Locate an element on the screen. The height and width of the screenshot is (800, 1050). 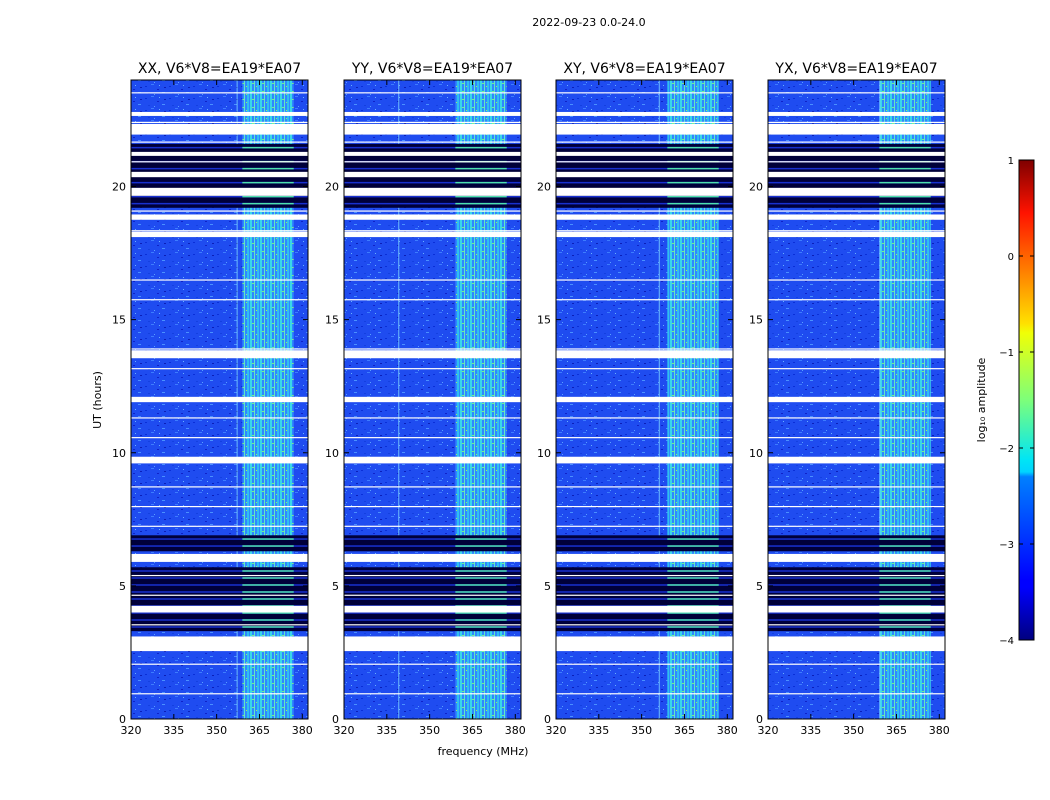
y-tick-label: 5 is located at coordinates (122, 586).